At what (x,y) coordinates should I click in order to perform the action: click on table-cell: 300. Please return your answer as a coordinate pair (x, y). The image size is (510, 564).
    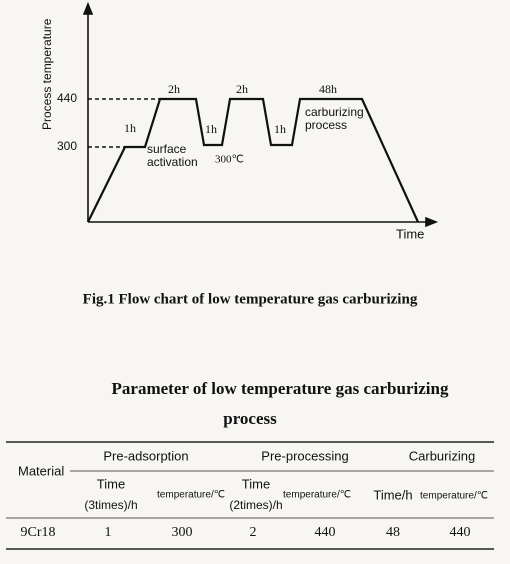
    Looking at the image, I should click on (182, 532).